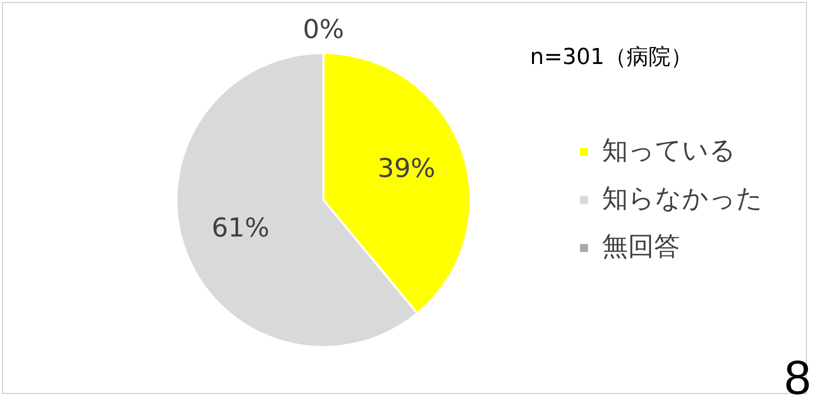  Describe the element at coordinates (797, 375) in the screenshot. I see `text: 8` at that location.